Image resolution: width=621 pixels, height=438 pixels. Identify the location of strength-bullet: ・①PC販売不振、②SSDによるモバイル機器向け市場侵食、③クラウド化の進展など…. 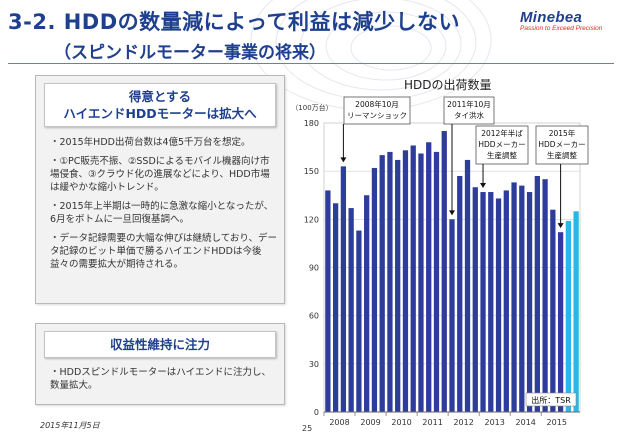
(160, 174).